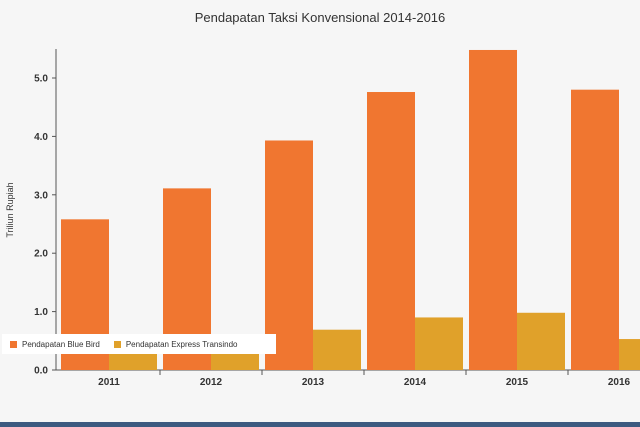 The height and width of the screenshot is (427, 640). I want to click on bar-blue-bird-2015, so click(493, 210).